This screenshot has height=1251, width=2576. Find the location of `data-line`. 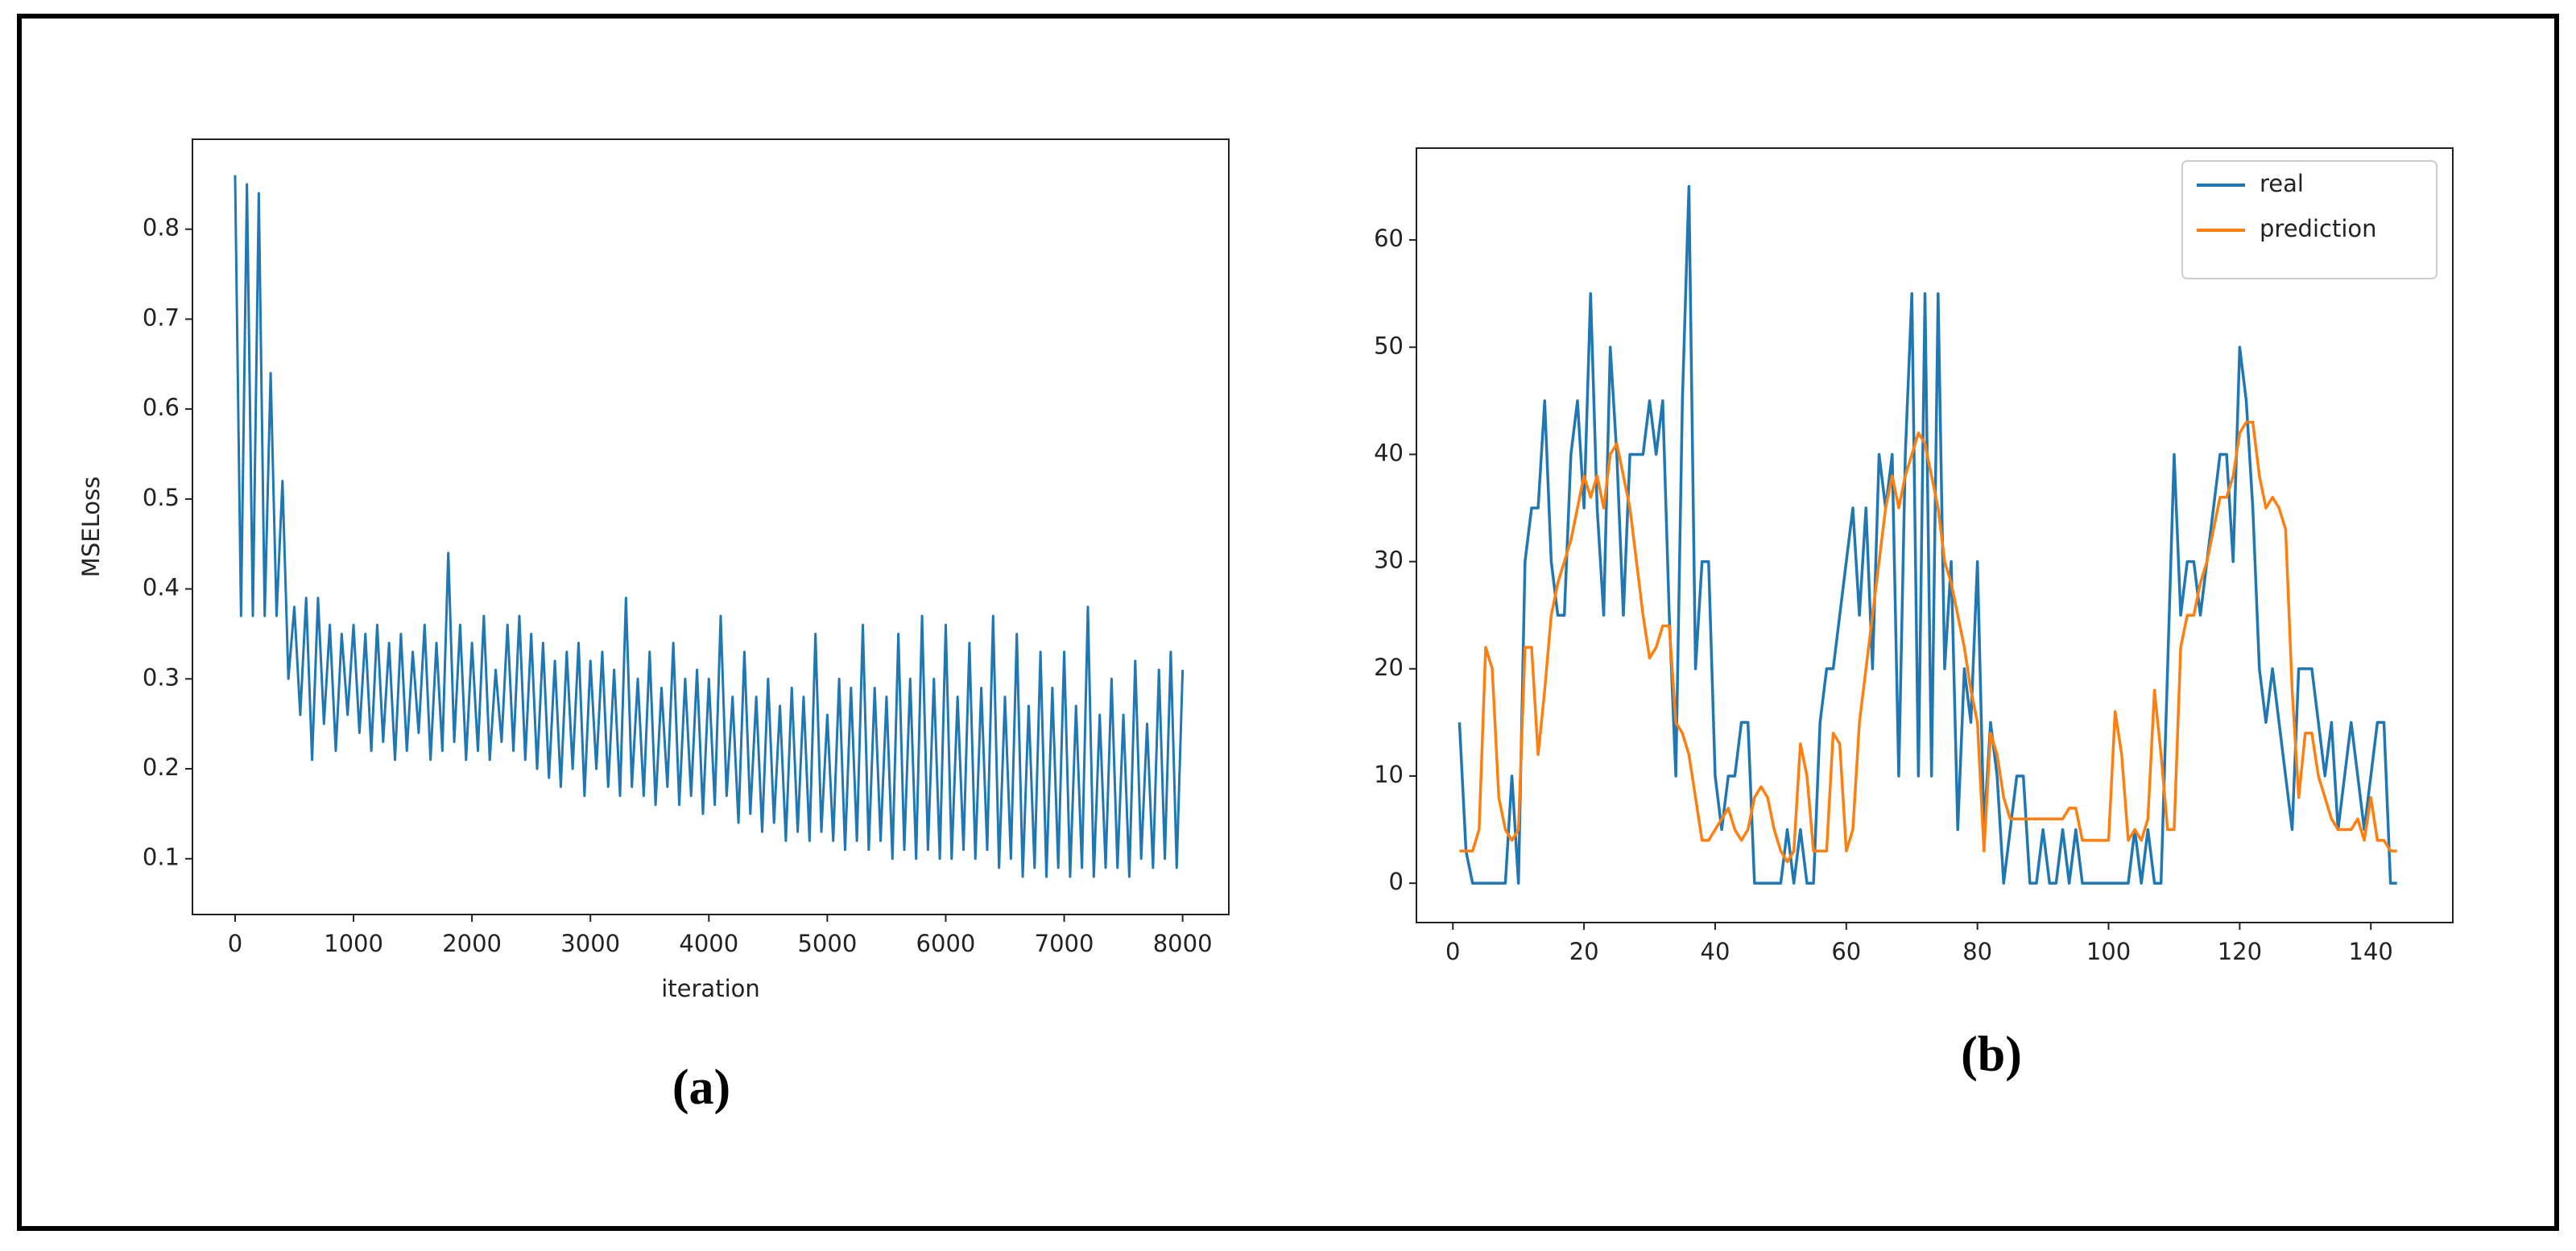

data-line is located at coordinates (1928, 642).